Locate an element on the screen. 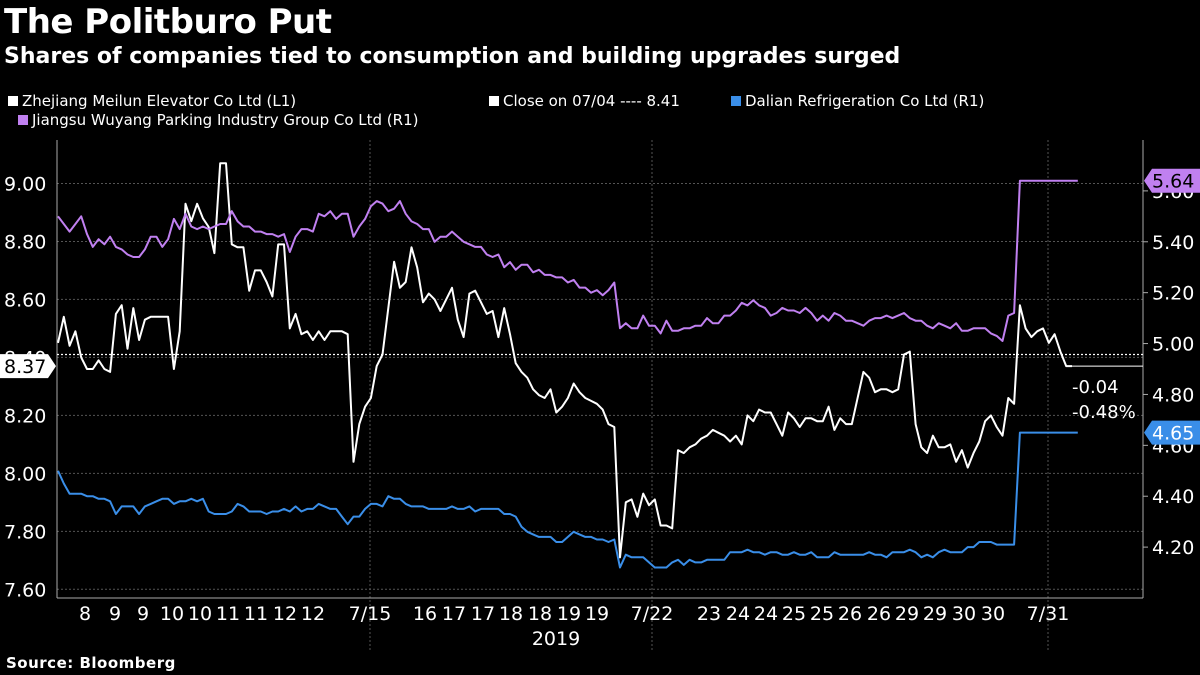  x-tick-label: 16 is located at coordinates (425, 614).